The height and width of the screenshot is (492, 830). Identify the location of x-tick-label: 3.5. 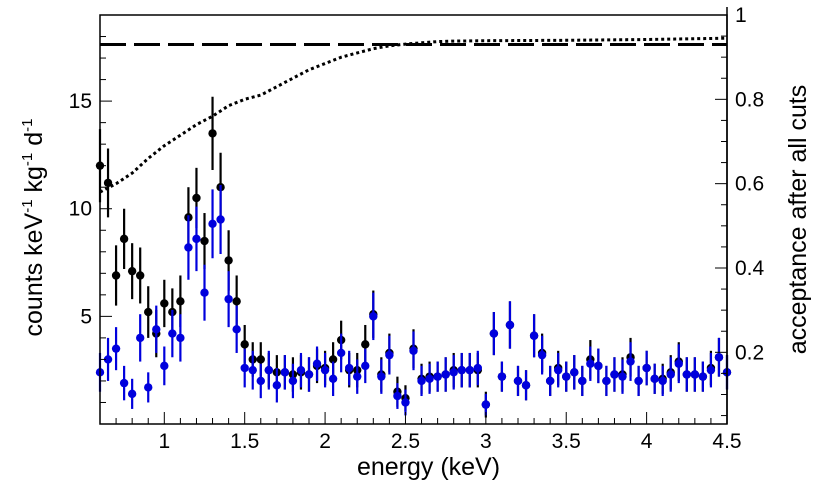
(566, 441).